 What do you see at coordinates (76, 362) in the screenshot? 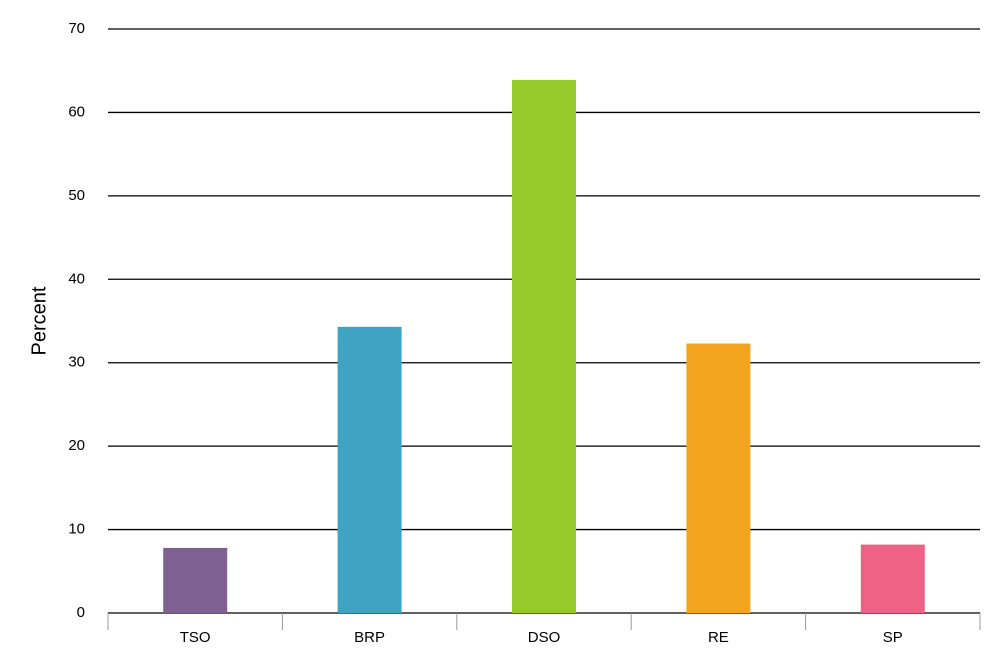
I see `y-tick-label: 30` at bounding box center [76, 362].